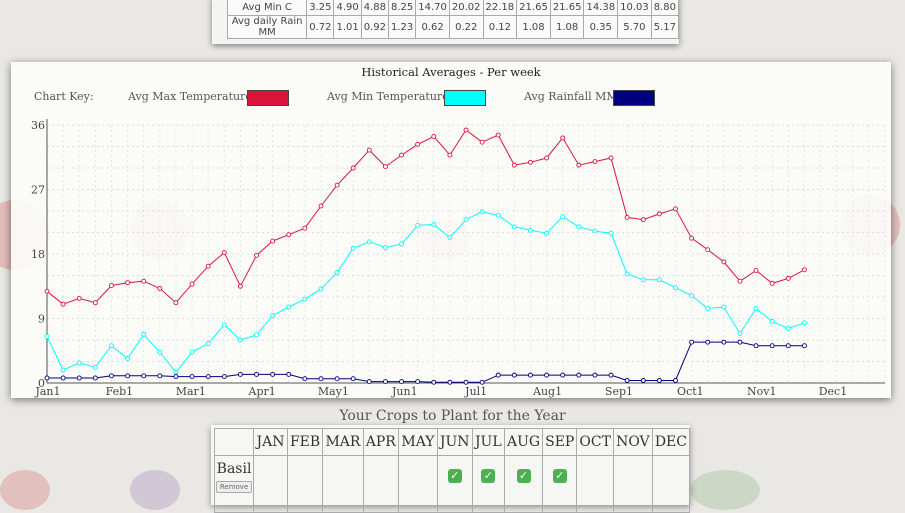  What do you see at coordinates (305, 442) in the screenshot?
I see `month-header: FEB` at bounding box center [305, 442].